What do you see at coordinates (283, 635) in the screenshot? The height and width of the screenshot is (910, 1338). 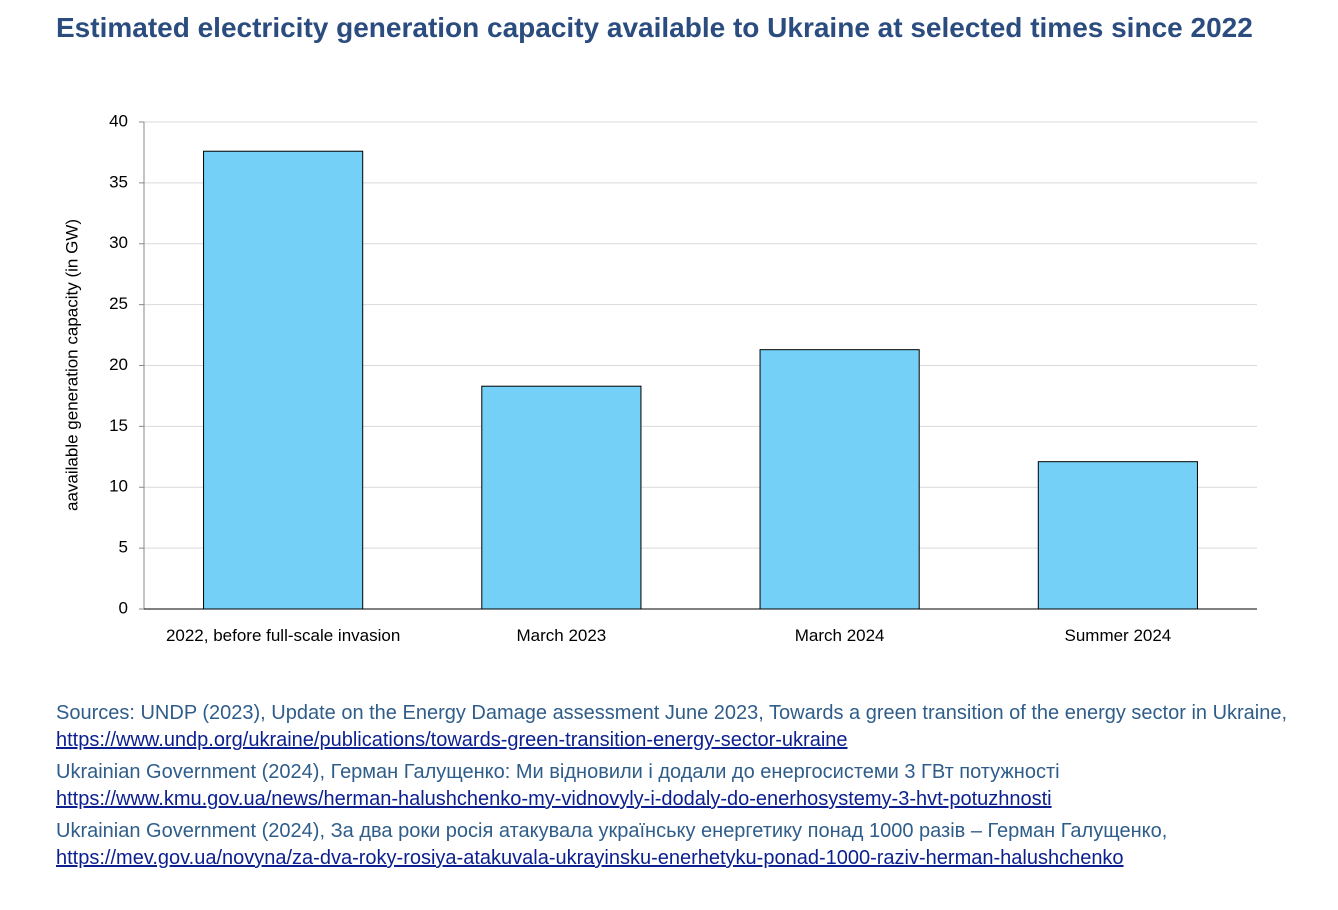 I see `x-tick-label: 2022, before full-scale invasion` at bounding box center [283, 635].